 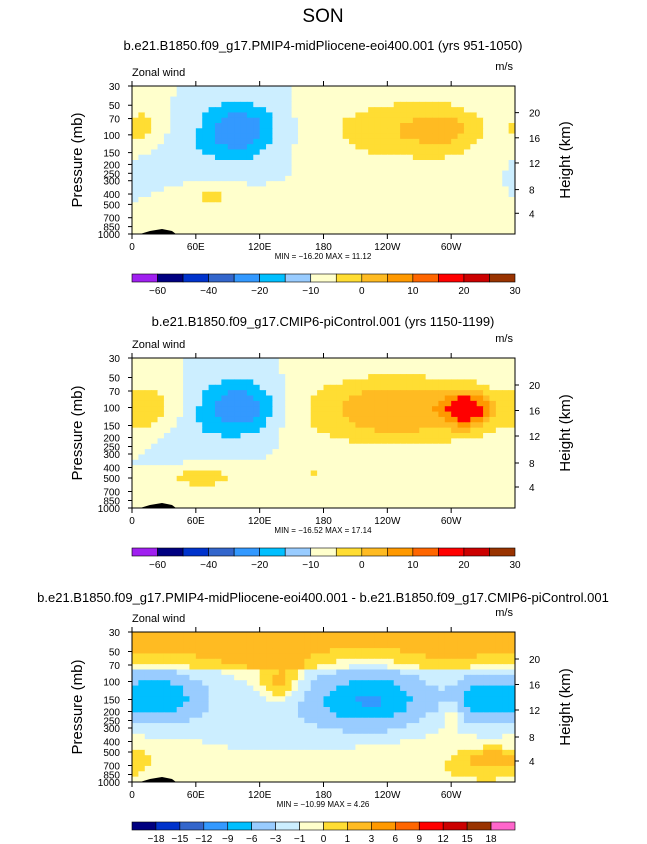 I want to click on x-tick-label: 0, so click(x=132, y=247).